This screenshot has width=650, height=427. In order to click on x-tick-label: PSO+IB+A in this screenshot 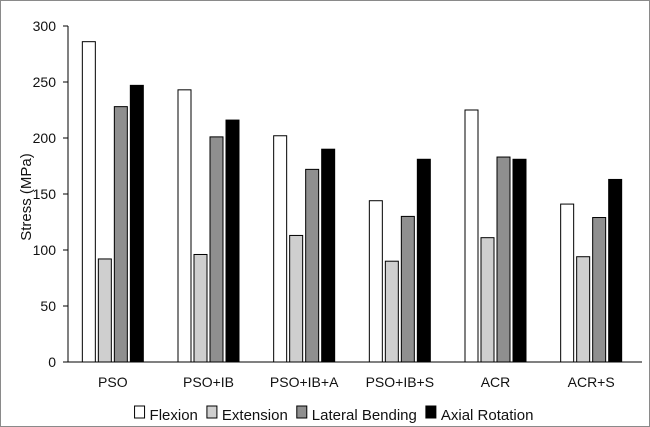, I will do `click(304, 382)`.